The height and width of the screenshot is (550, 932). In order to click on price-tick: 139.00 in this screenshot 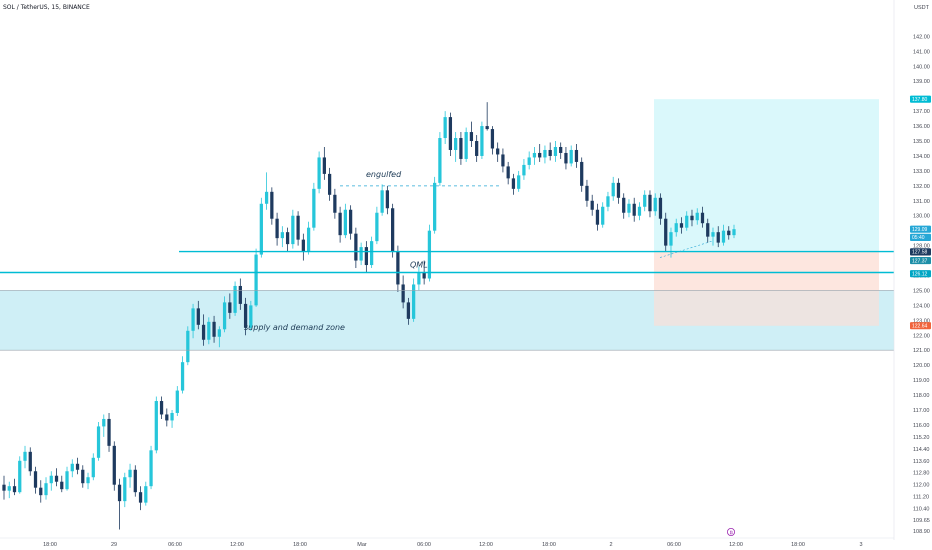, I will do `click(921, 82)`.